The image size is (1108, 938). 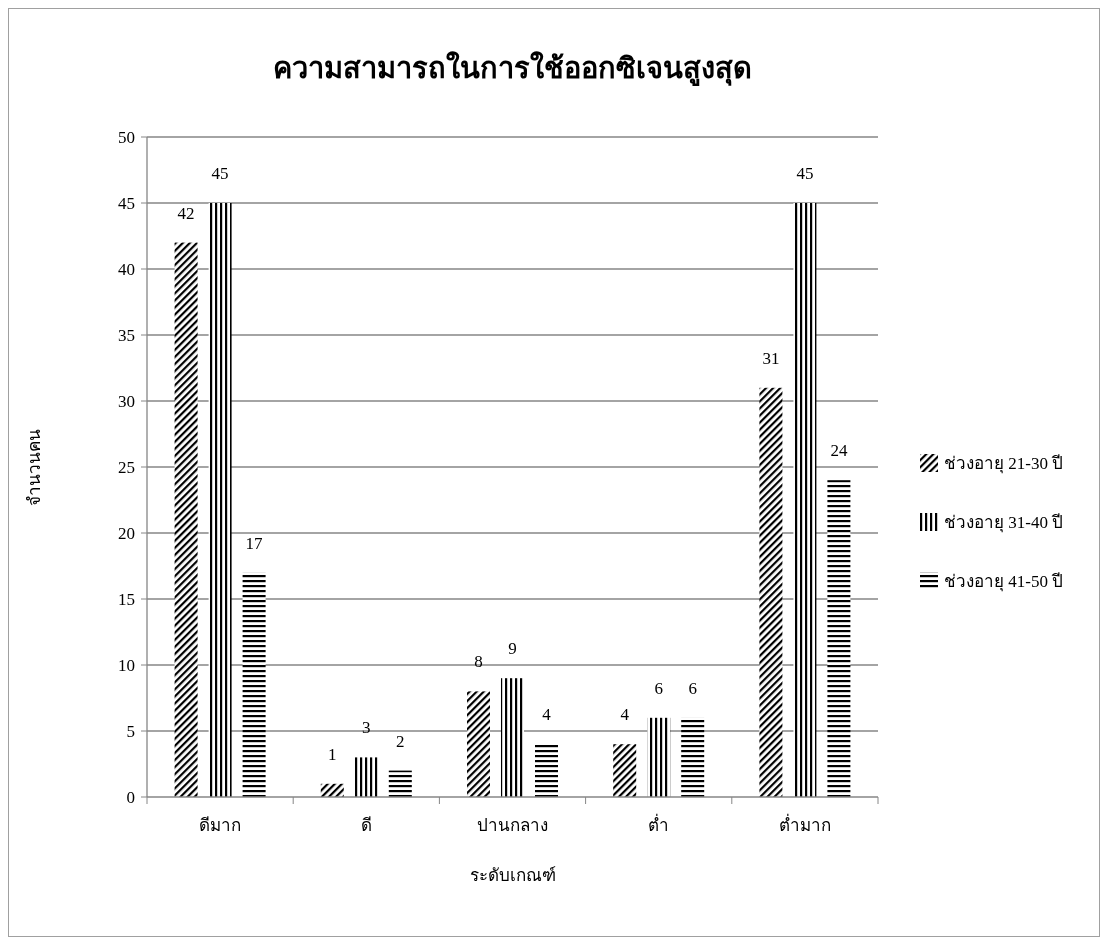 I want to click on y-tick-label: 5, so click(x=130, y=731).